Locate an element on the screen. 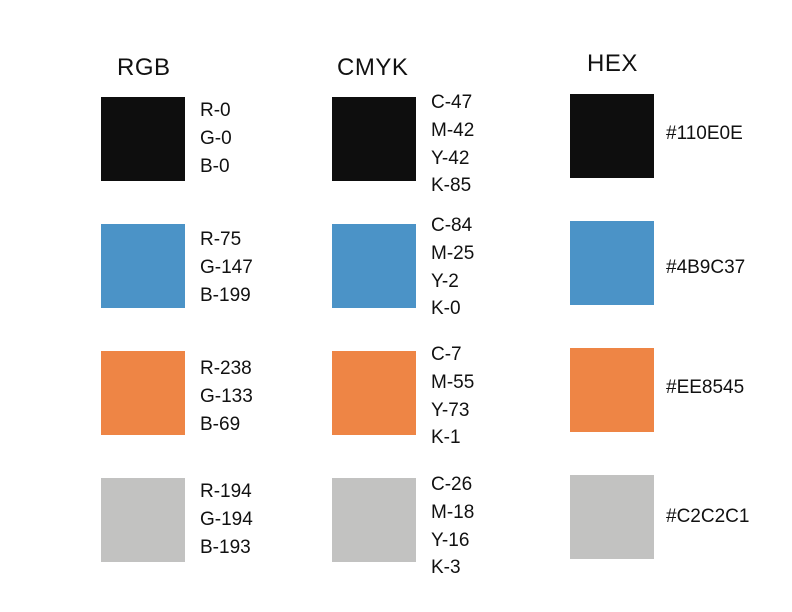  rgb-swatch-gray is located at coordinates (143, 520).